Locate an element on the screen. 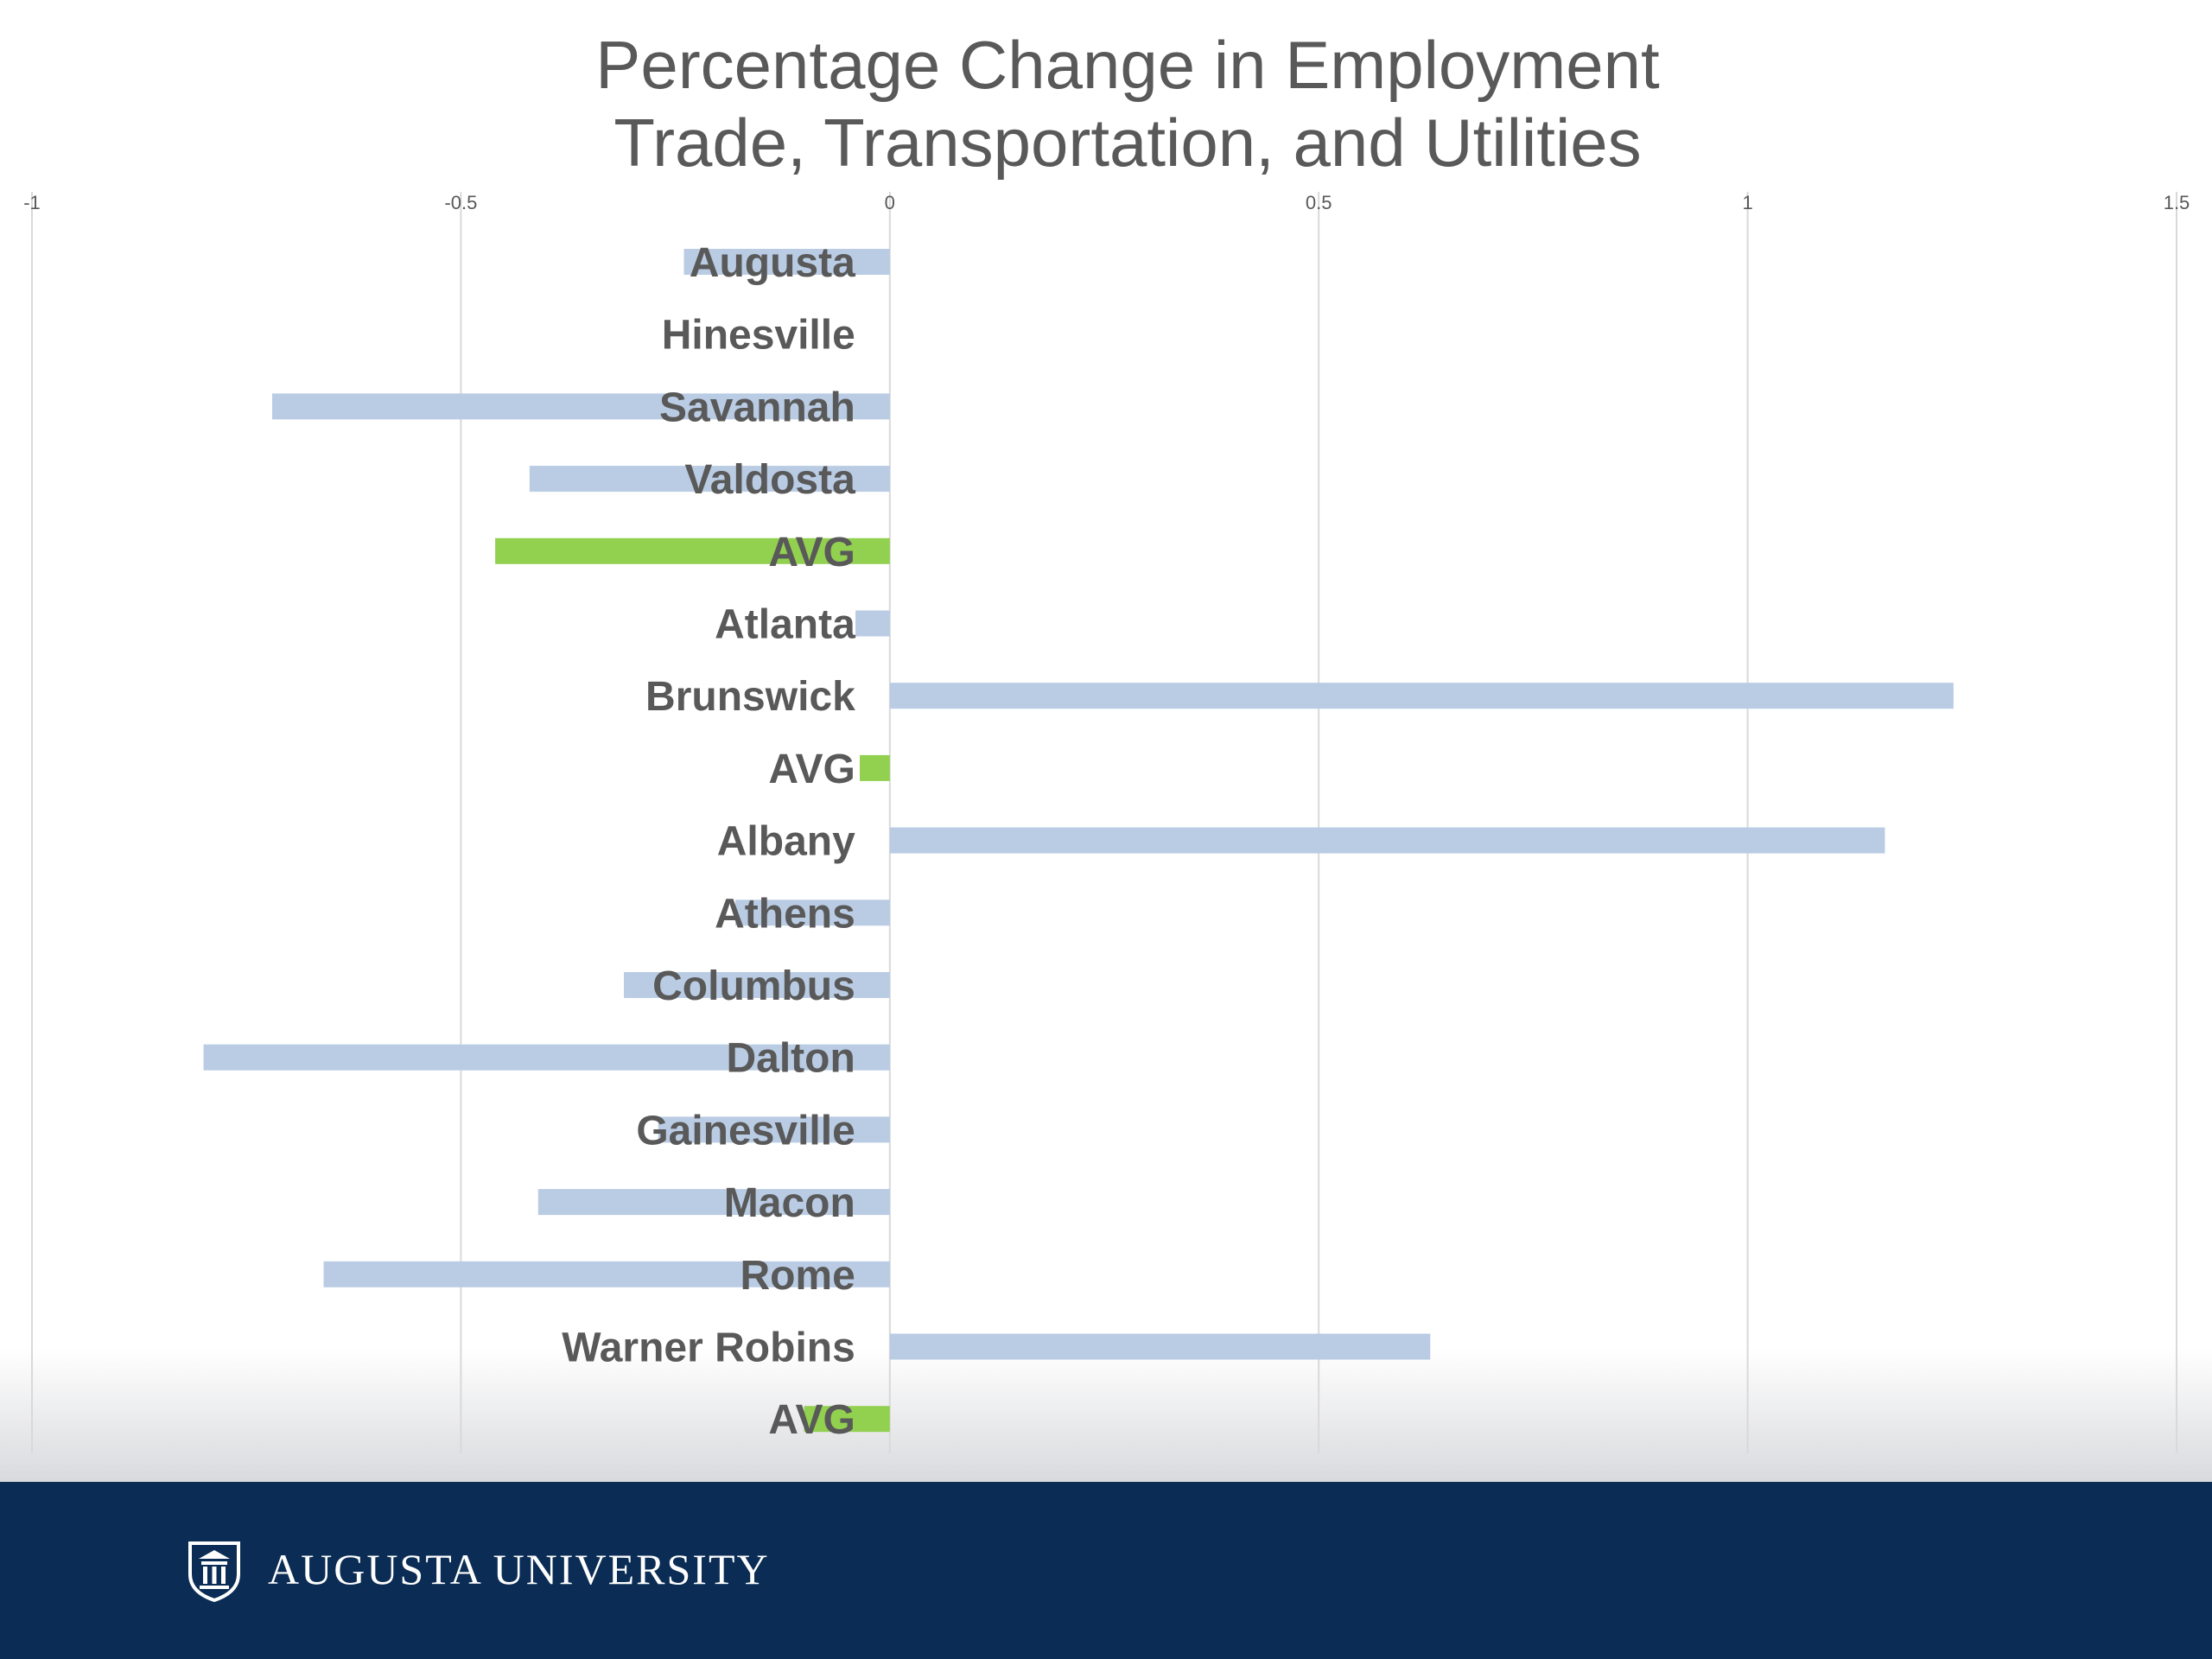  x-tick-label: 1.5 is located at coordinates (2177, 202).